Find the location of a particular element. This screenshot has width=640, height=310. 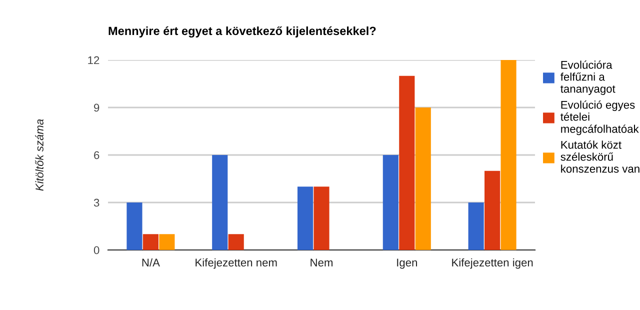

y-tick-label: 9 is located at coordinates (97, 108).